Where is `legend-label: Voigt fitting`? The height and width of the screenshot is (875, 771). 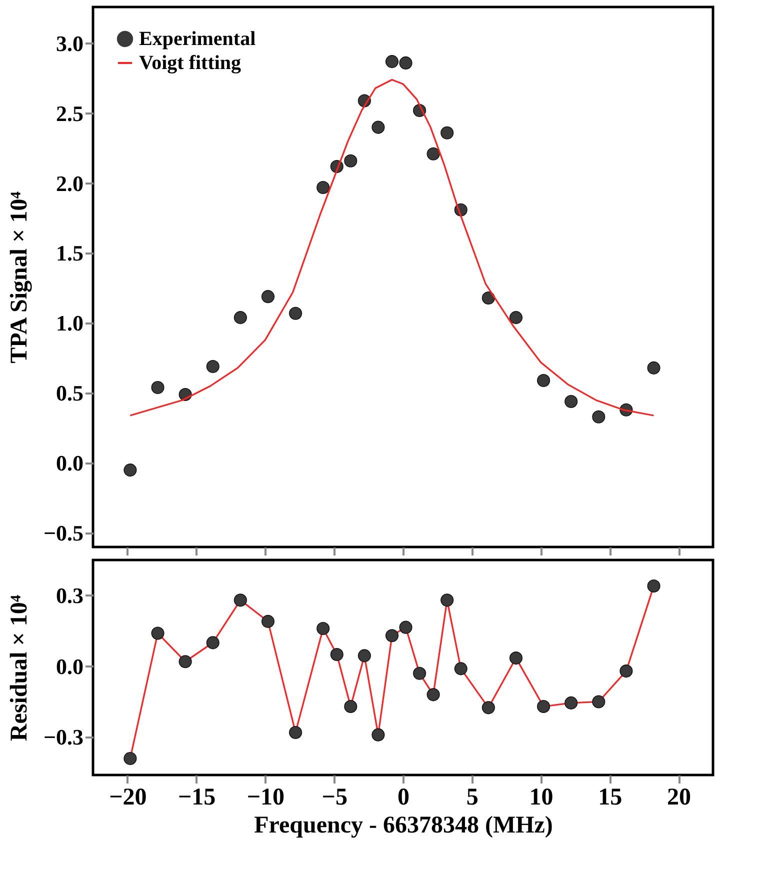
legend-label: Voigt fitting is located at coordinates (190, 63).